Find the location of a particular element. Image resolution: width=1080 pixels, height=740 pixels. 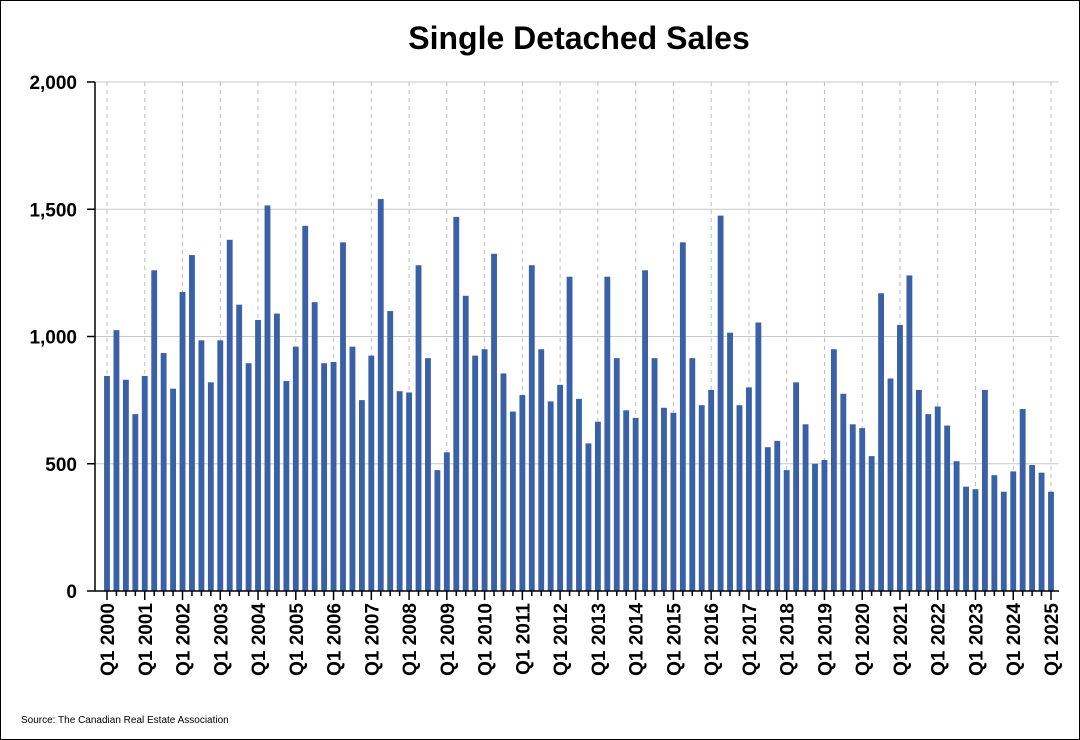

x-tick-label: Q1 2015 is located at coordinates (674, 639).